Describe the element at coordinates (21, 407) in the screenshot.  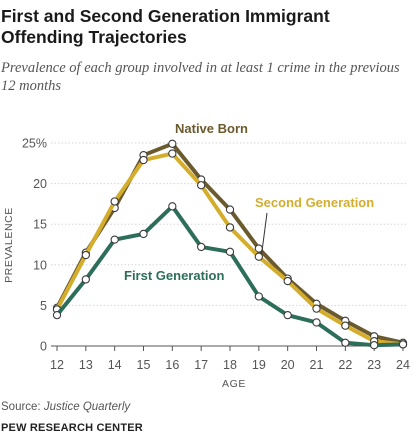
I see `source-label: Source:` at that location.